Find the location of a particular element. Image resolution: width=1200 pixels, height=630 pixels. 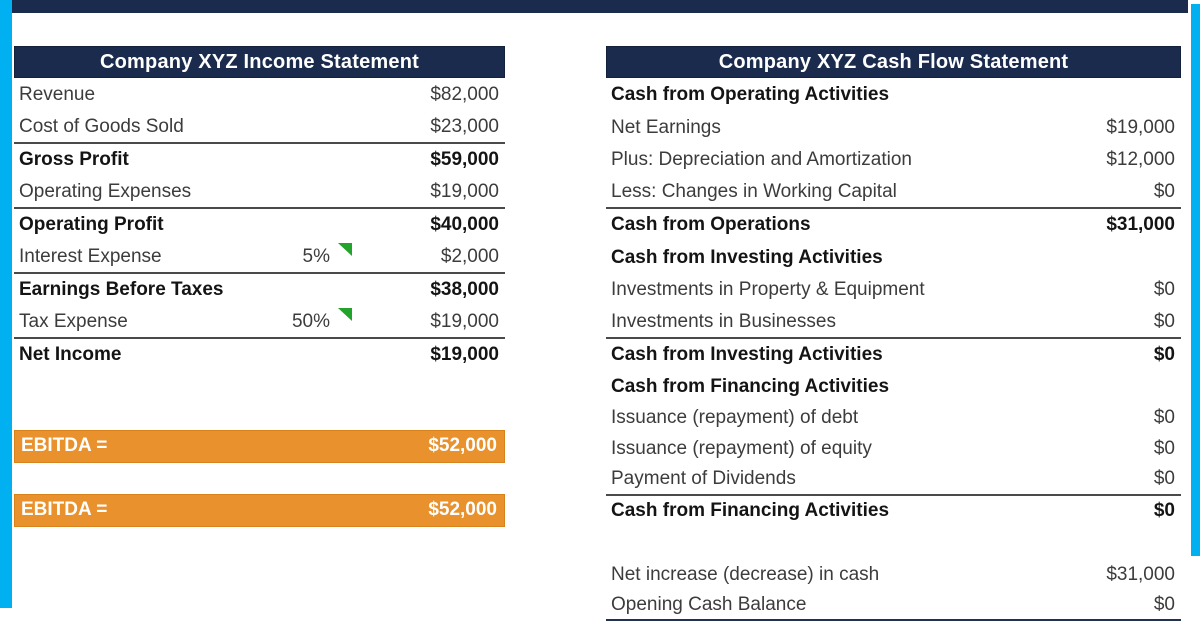

income-statement-header: Company XYZ Income Statement is located at coordinates (259, 62).